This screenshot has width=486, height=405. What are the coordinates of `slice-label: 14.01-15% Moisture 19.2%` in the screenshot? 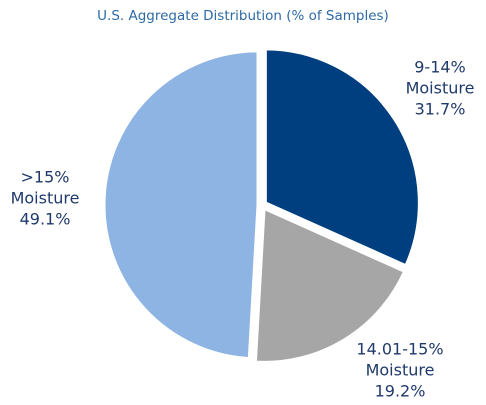 It's located at (400, 370).